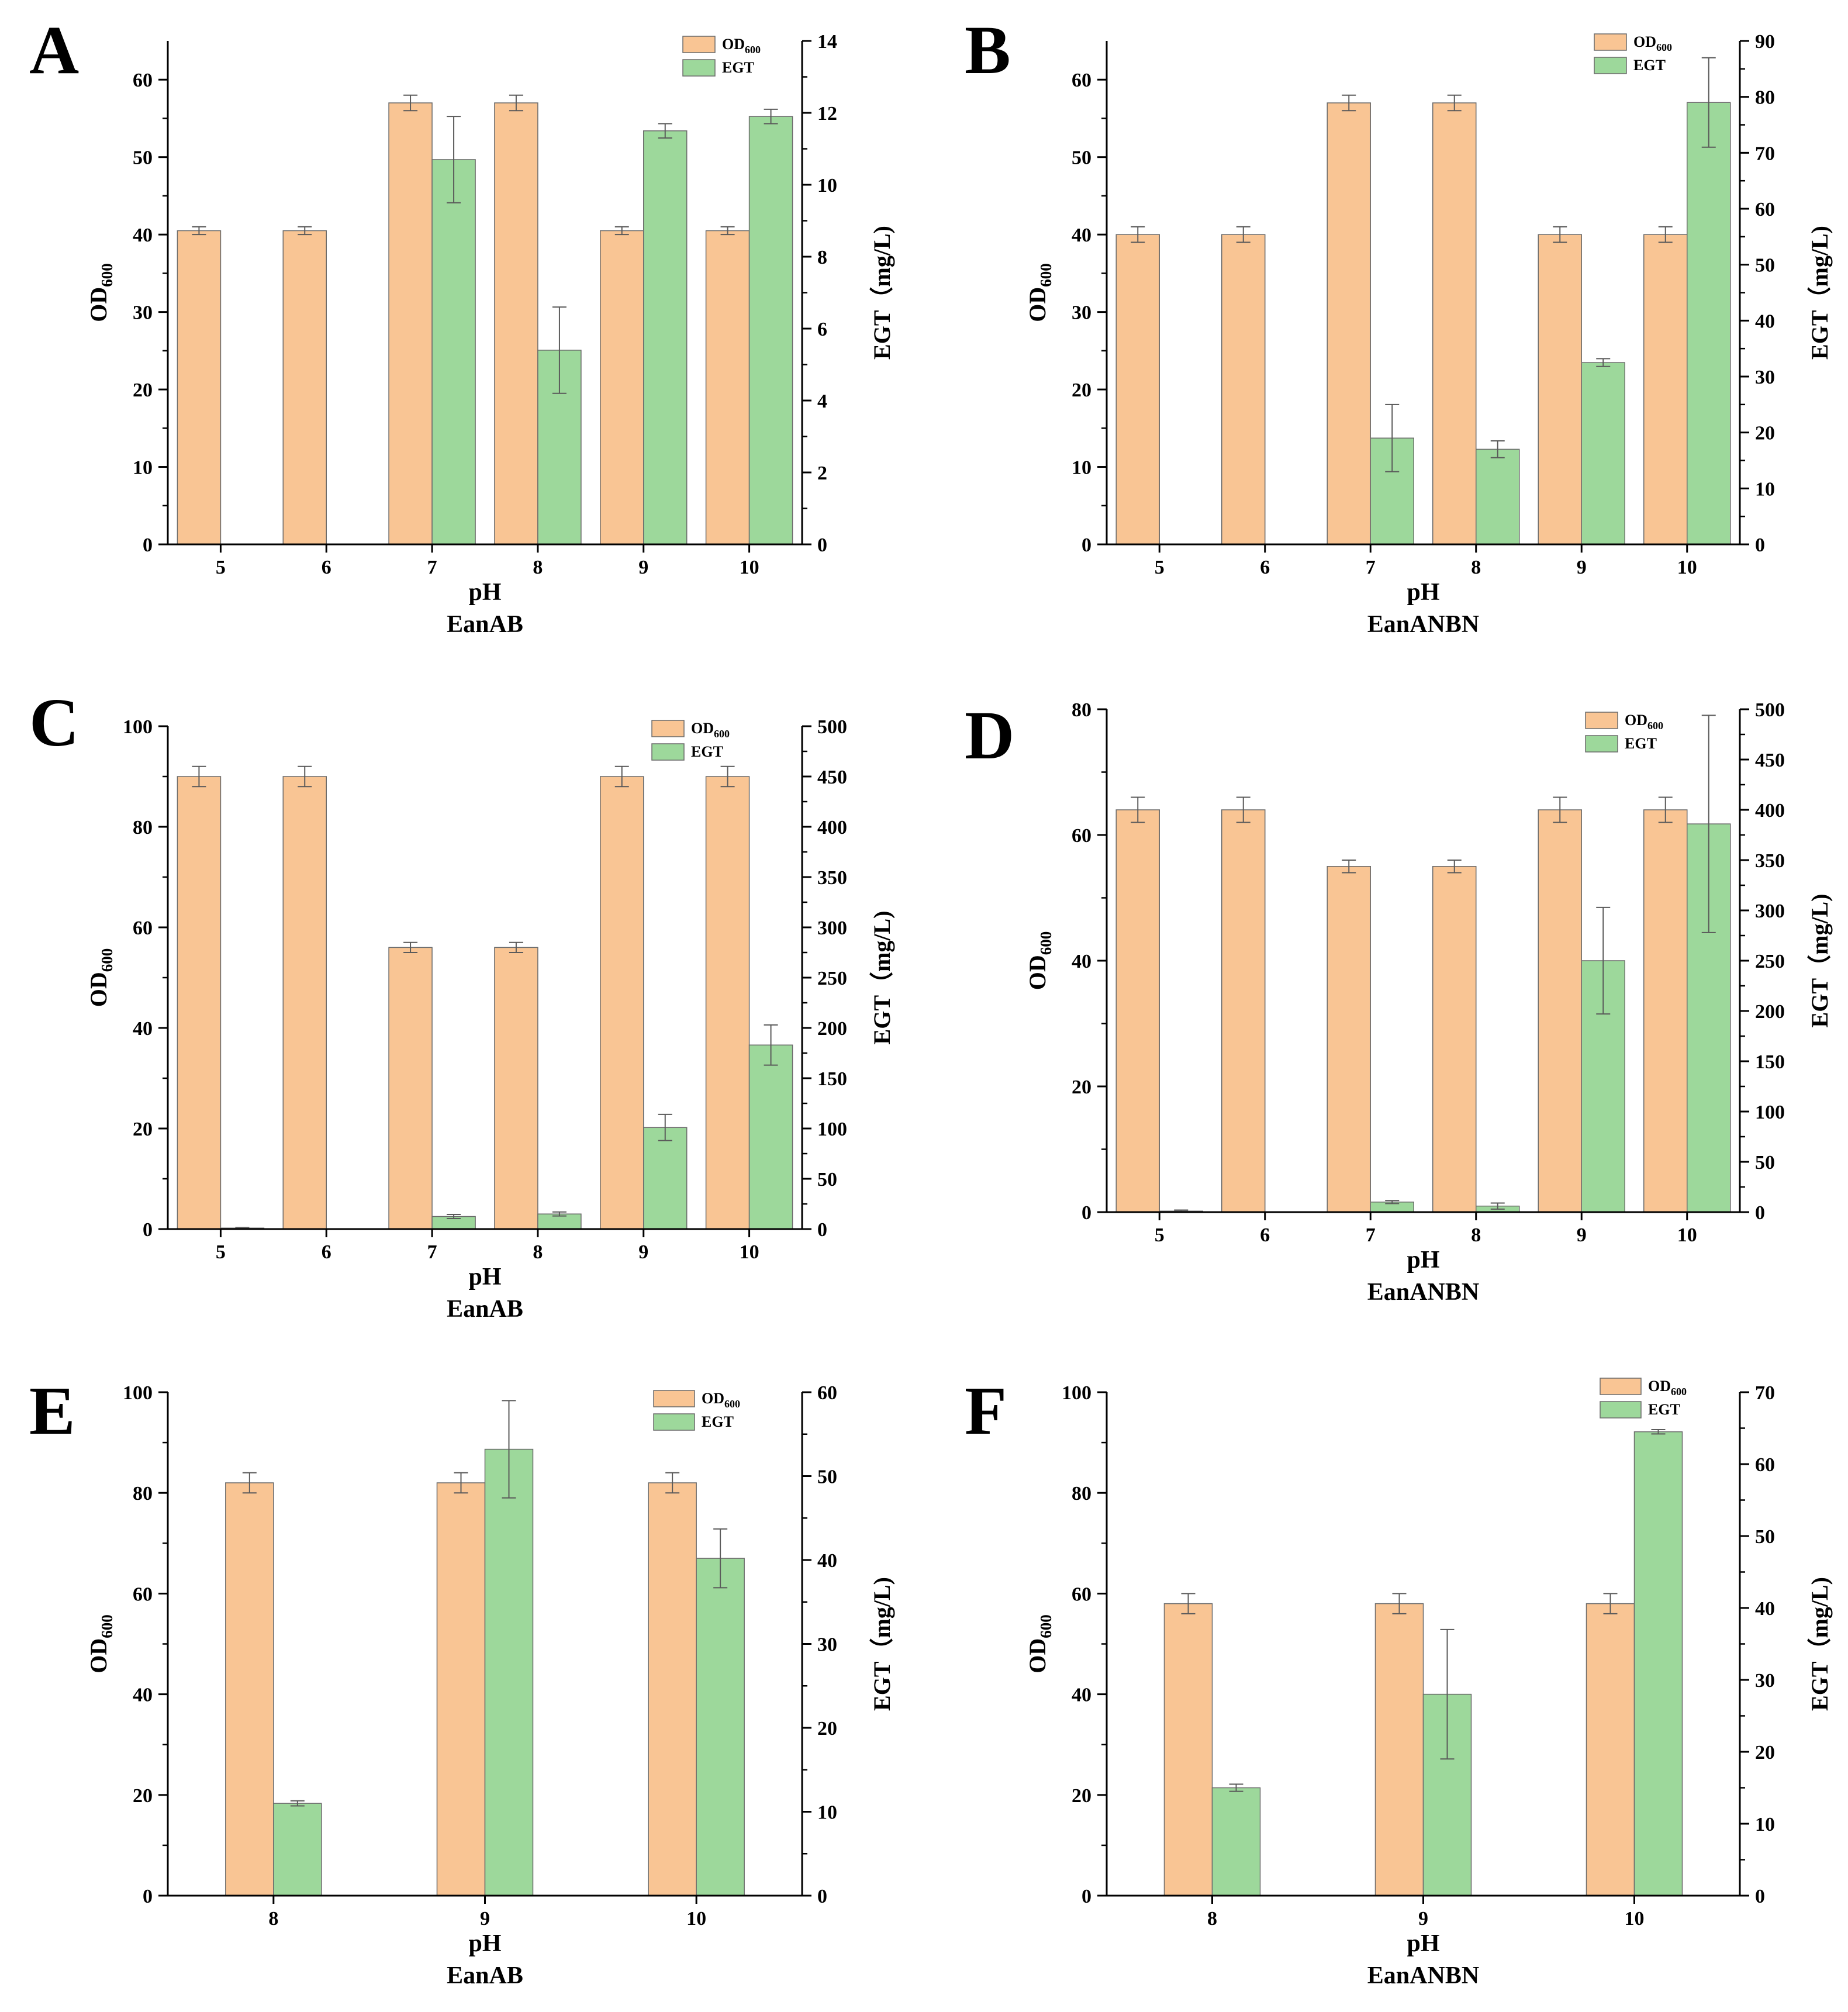 The image size is (1848, 2012). I want to click on y-tick-label-right: 250, so click(832, 978).